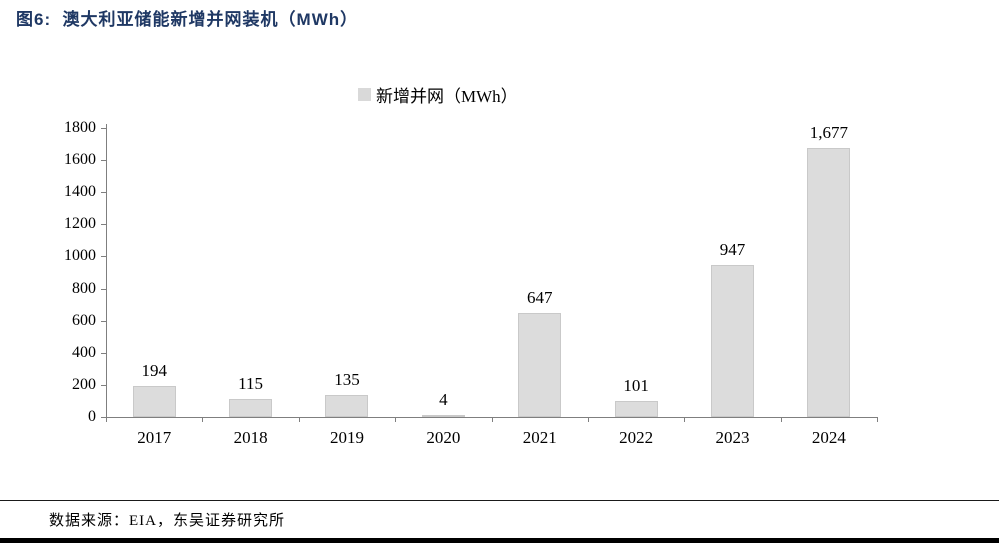  I want to click on y-axis-line, so click(106, 271).